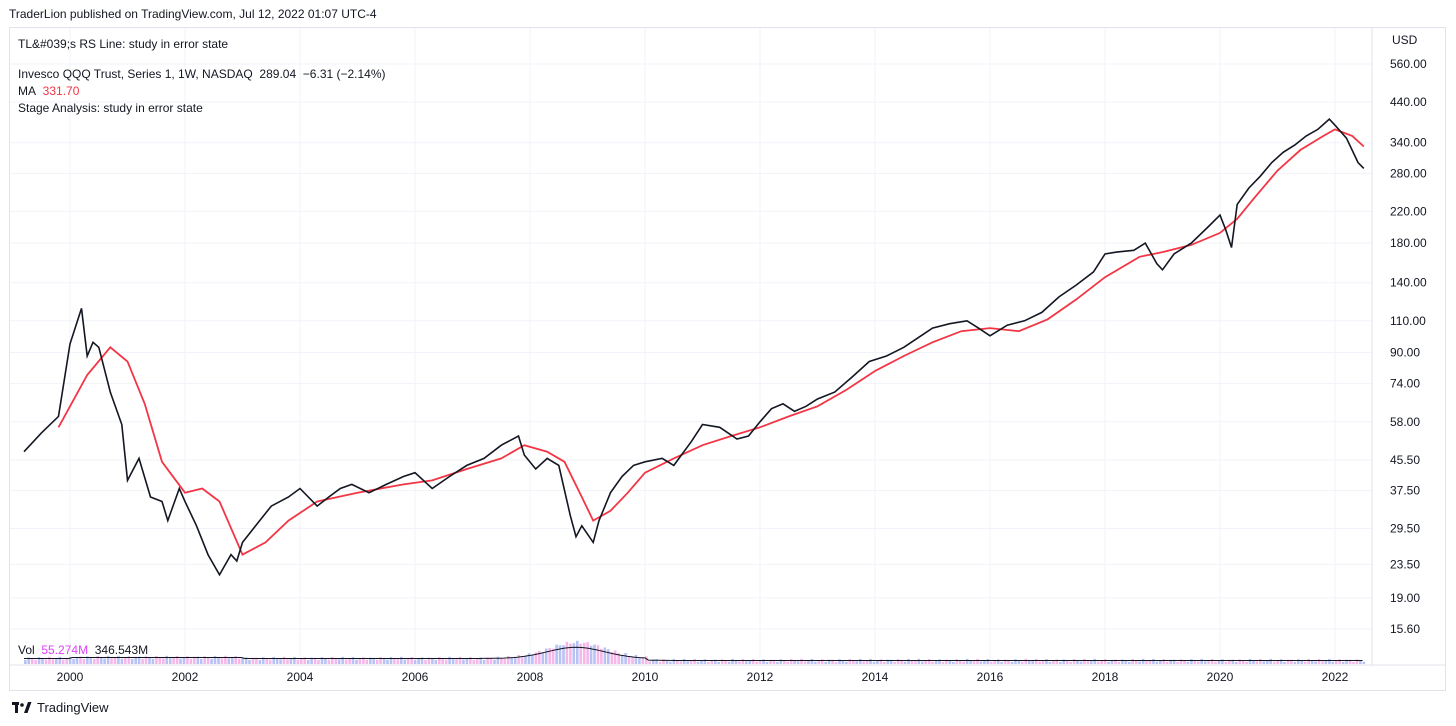  What do you see at coordinates (60, 707) in the screenshot?
I see `footer-brand: TradingView` at bounding box center [60, 707].